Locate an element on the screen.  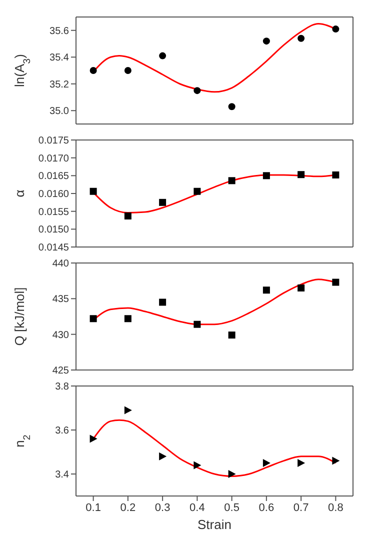
y-tick-label: 35.6 is located at coordinates (60, 31).